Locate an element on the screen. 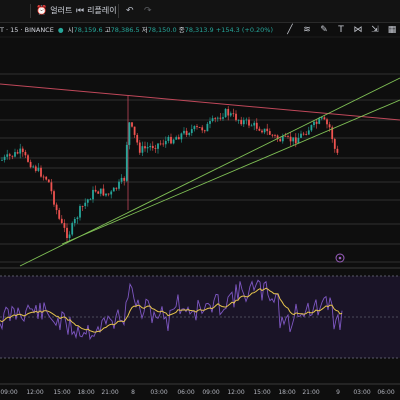 Image resolution: width=400 pixels, height=400 pixels. replay-icon: ⏮ is located at coordinates (80, 11).